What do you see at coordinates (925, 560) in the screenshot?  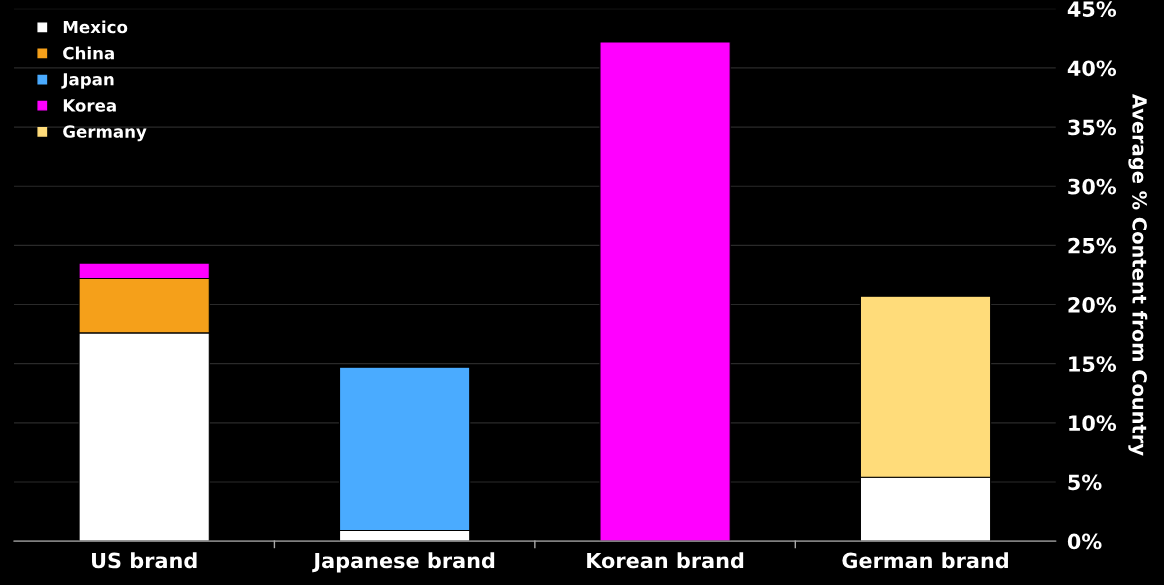 I see `x-tick-label: German brand` at bounding box center [925, 560].